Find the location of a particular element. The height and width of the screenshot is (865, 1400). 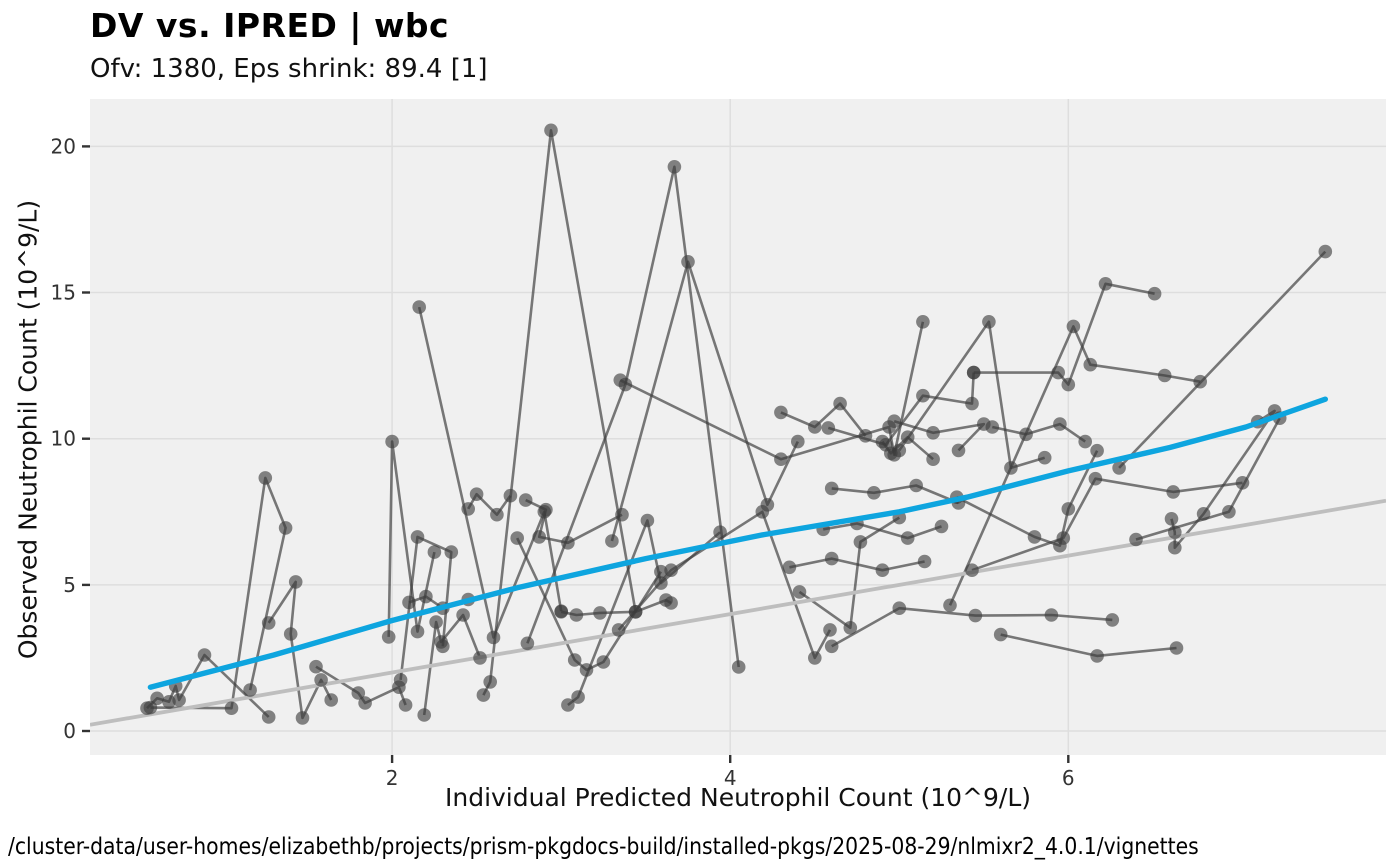

y-tick-label: 20 is located at coordinates (63, 146).